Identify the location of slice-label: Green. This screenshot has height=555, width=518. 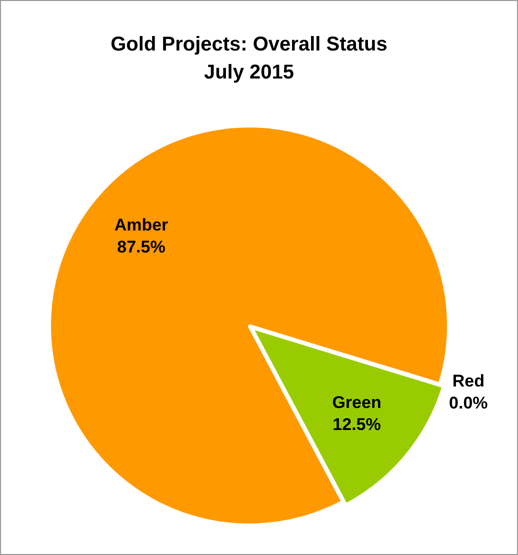
(357, 402).